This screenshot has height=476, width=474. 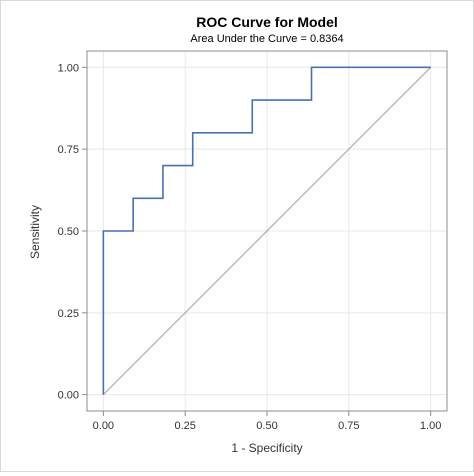 I want to click on x-tick-label: 0.25, so click(x=184, y=426).